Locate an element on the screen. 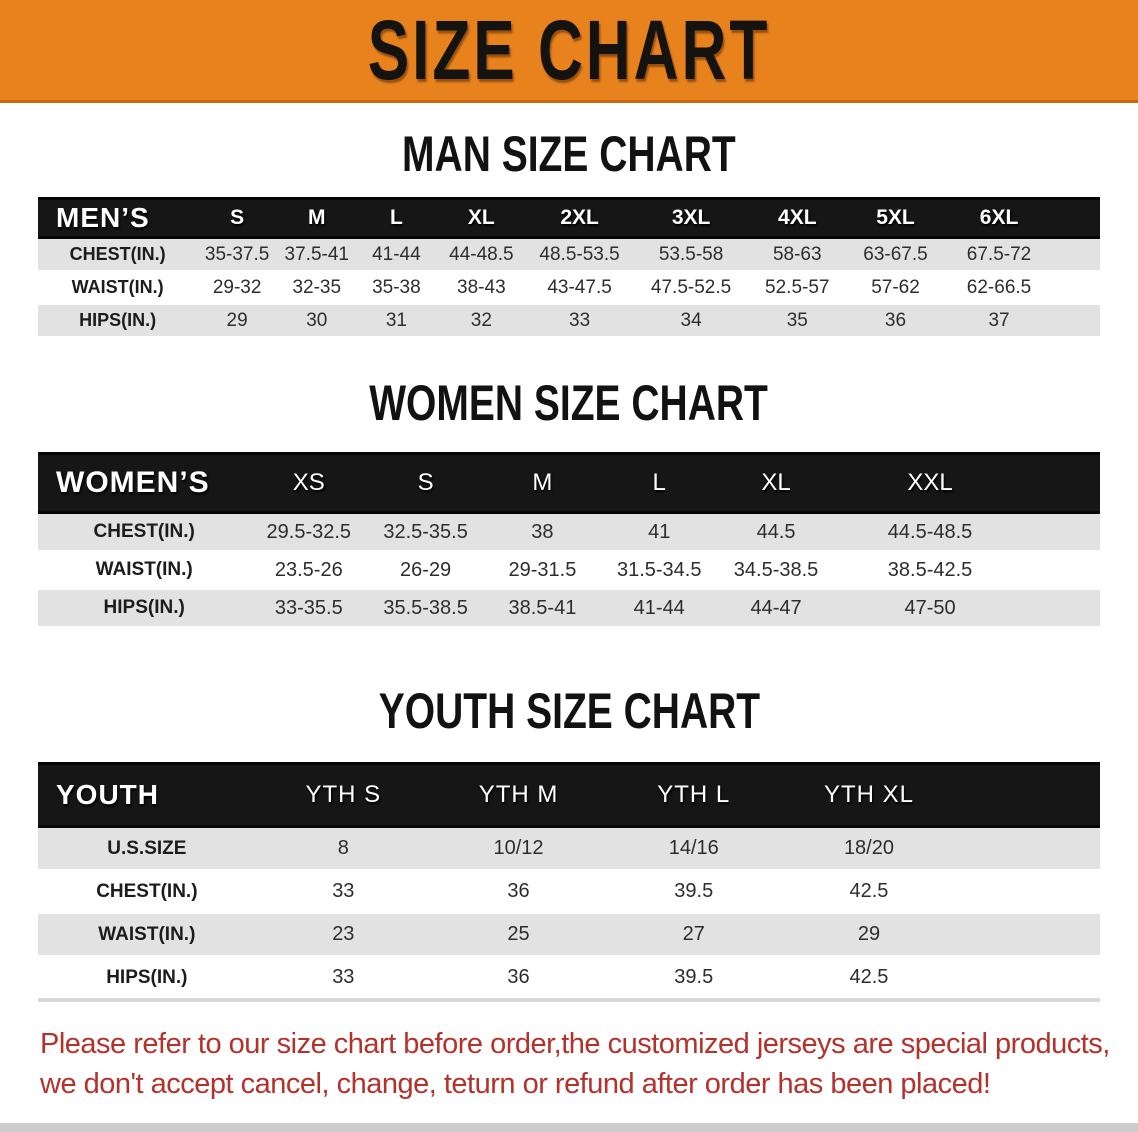  size-column-header: YTH XL is located at coordinates (869, 795).